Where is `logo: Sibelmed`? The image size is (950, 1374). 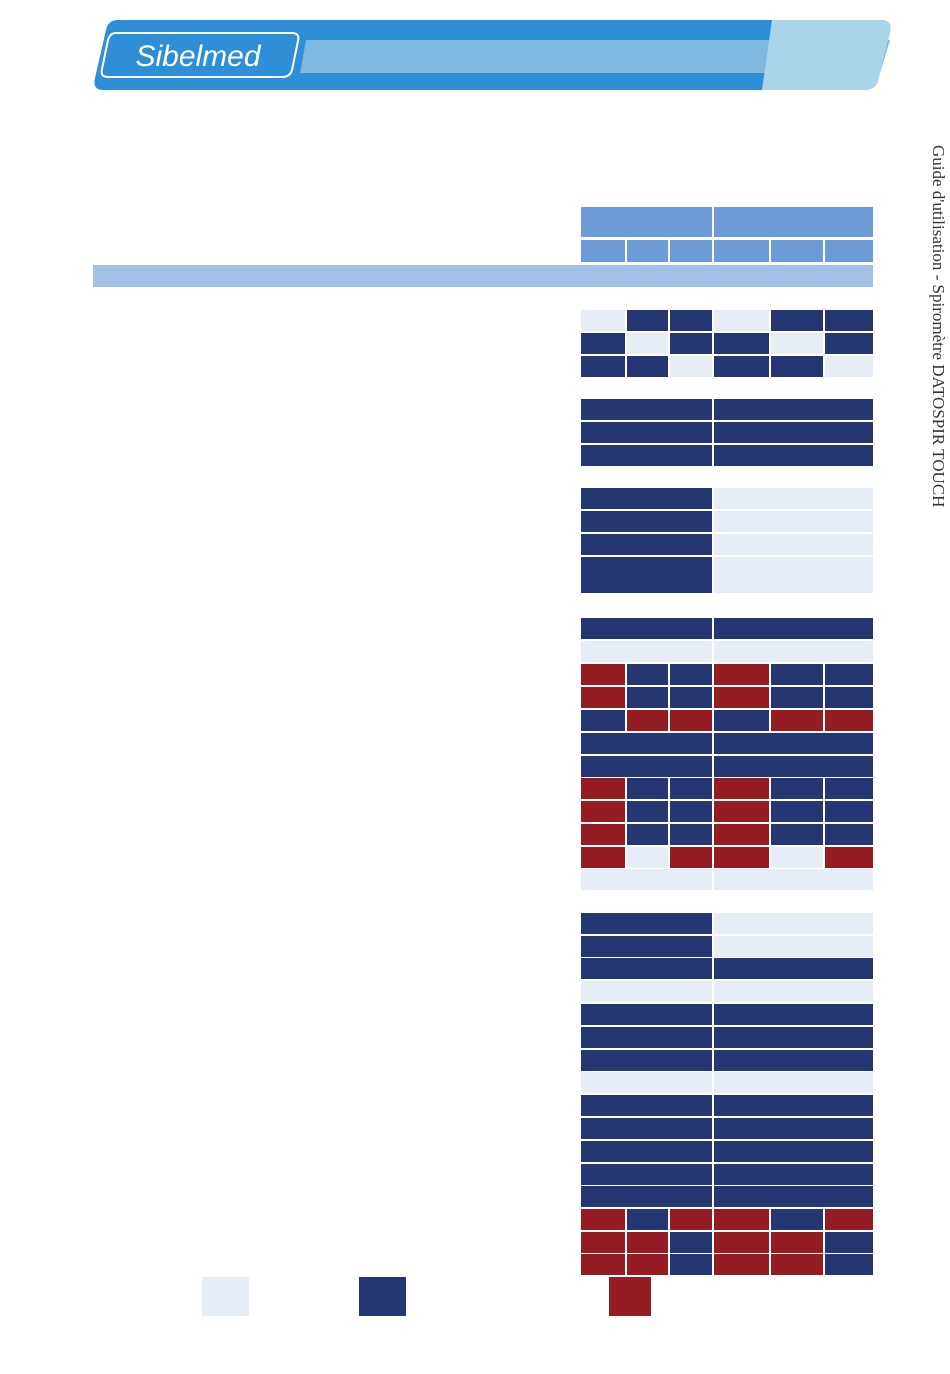
logo: Sibelmed is located at coordinates (198, 56).